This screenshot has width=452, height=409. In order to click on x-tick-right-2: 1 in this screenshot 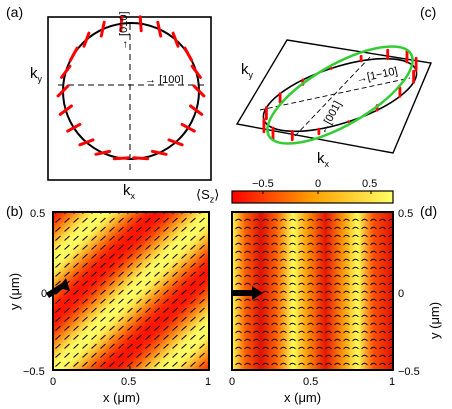, I will do `click(392, 382)`.